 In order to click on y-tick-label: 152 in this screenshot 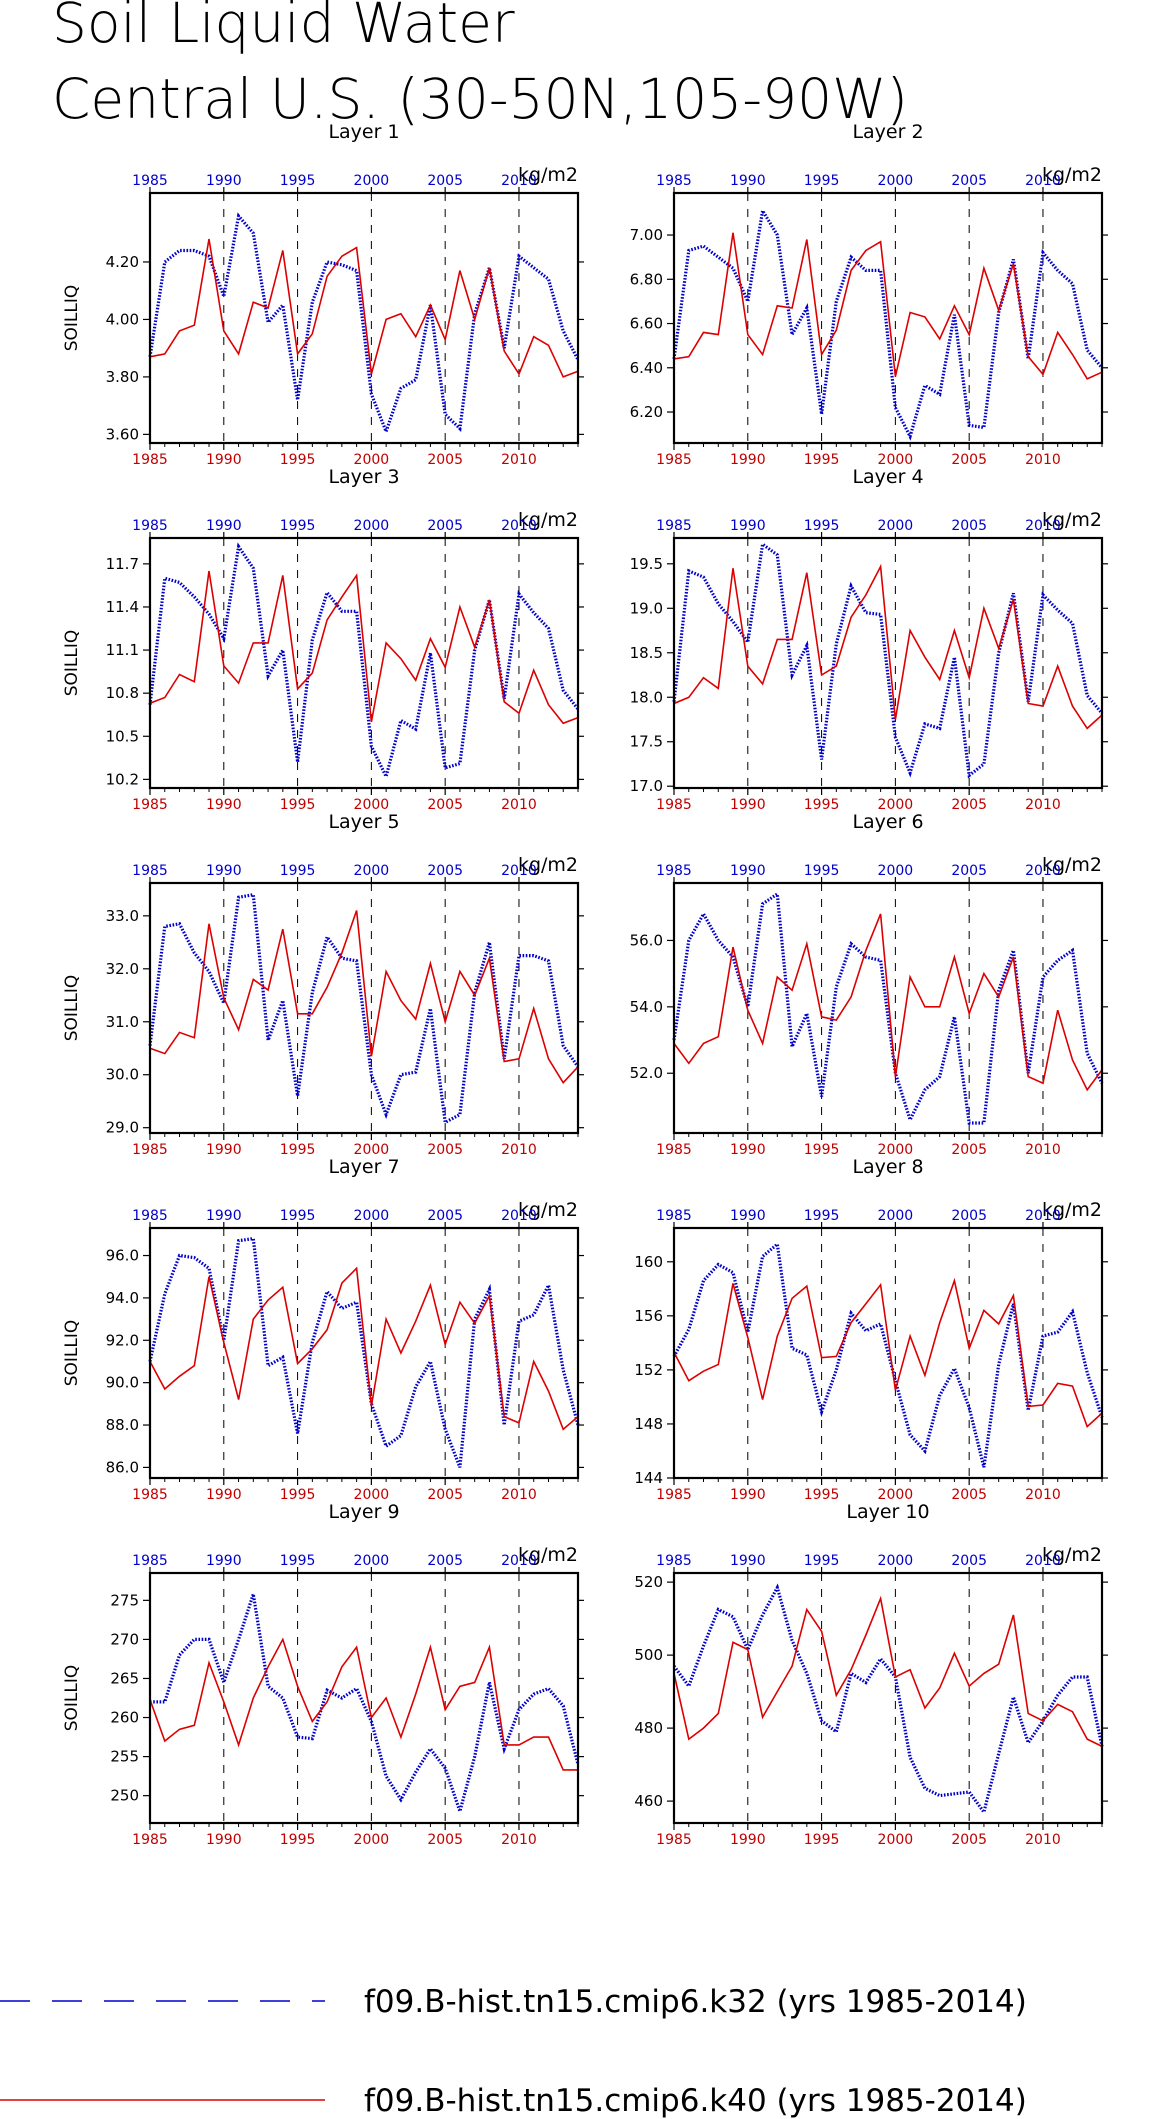, I will do `click(648, 1370)`.